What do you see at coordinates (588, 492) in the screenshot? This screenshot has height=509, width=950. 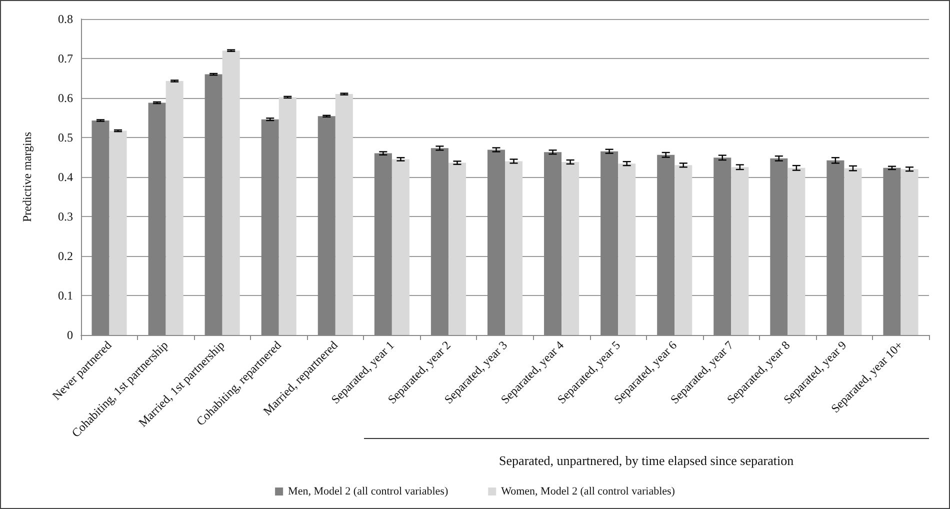 I see `legend-label: Women, Model 2 (all control variables)` at bounding box center [588, 492].